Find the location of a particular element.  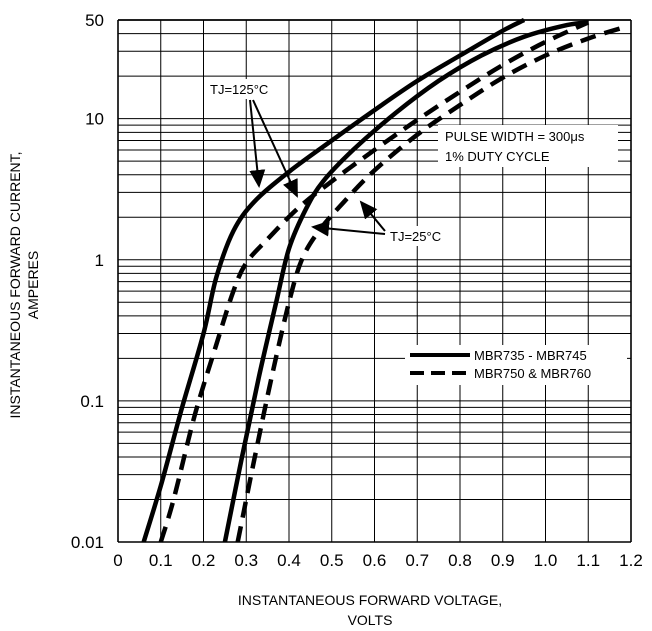

tj125-arrow-b is located at coordinates (275, 148).